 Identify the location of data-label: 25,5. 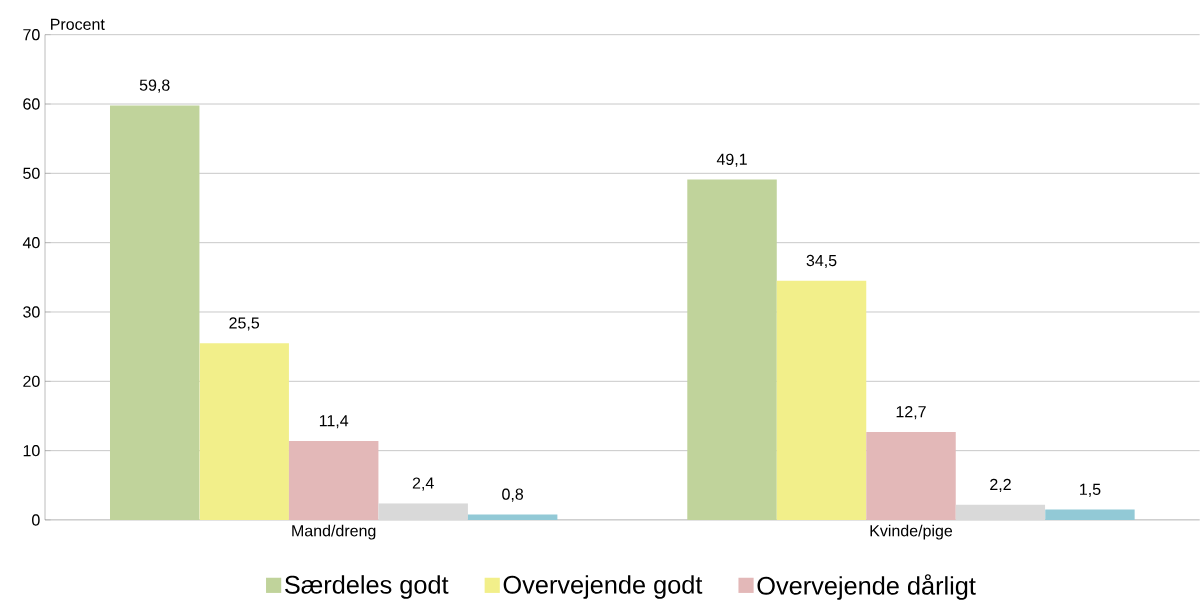
(244, 324).